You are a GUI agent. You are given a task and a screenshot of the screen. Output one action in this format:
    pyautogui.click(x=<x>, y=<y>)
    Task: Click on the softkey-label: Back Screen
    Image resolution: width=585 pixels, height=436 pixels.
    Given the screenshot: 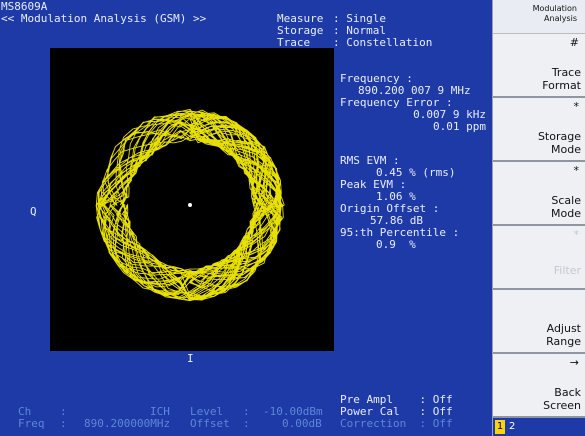 What is the action you would take?
    pyautogui.click(x=562, y=399)
    